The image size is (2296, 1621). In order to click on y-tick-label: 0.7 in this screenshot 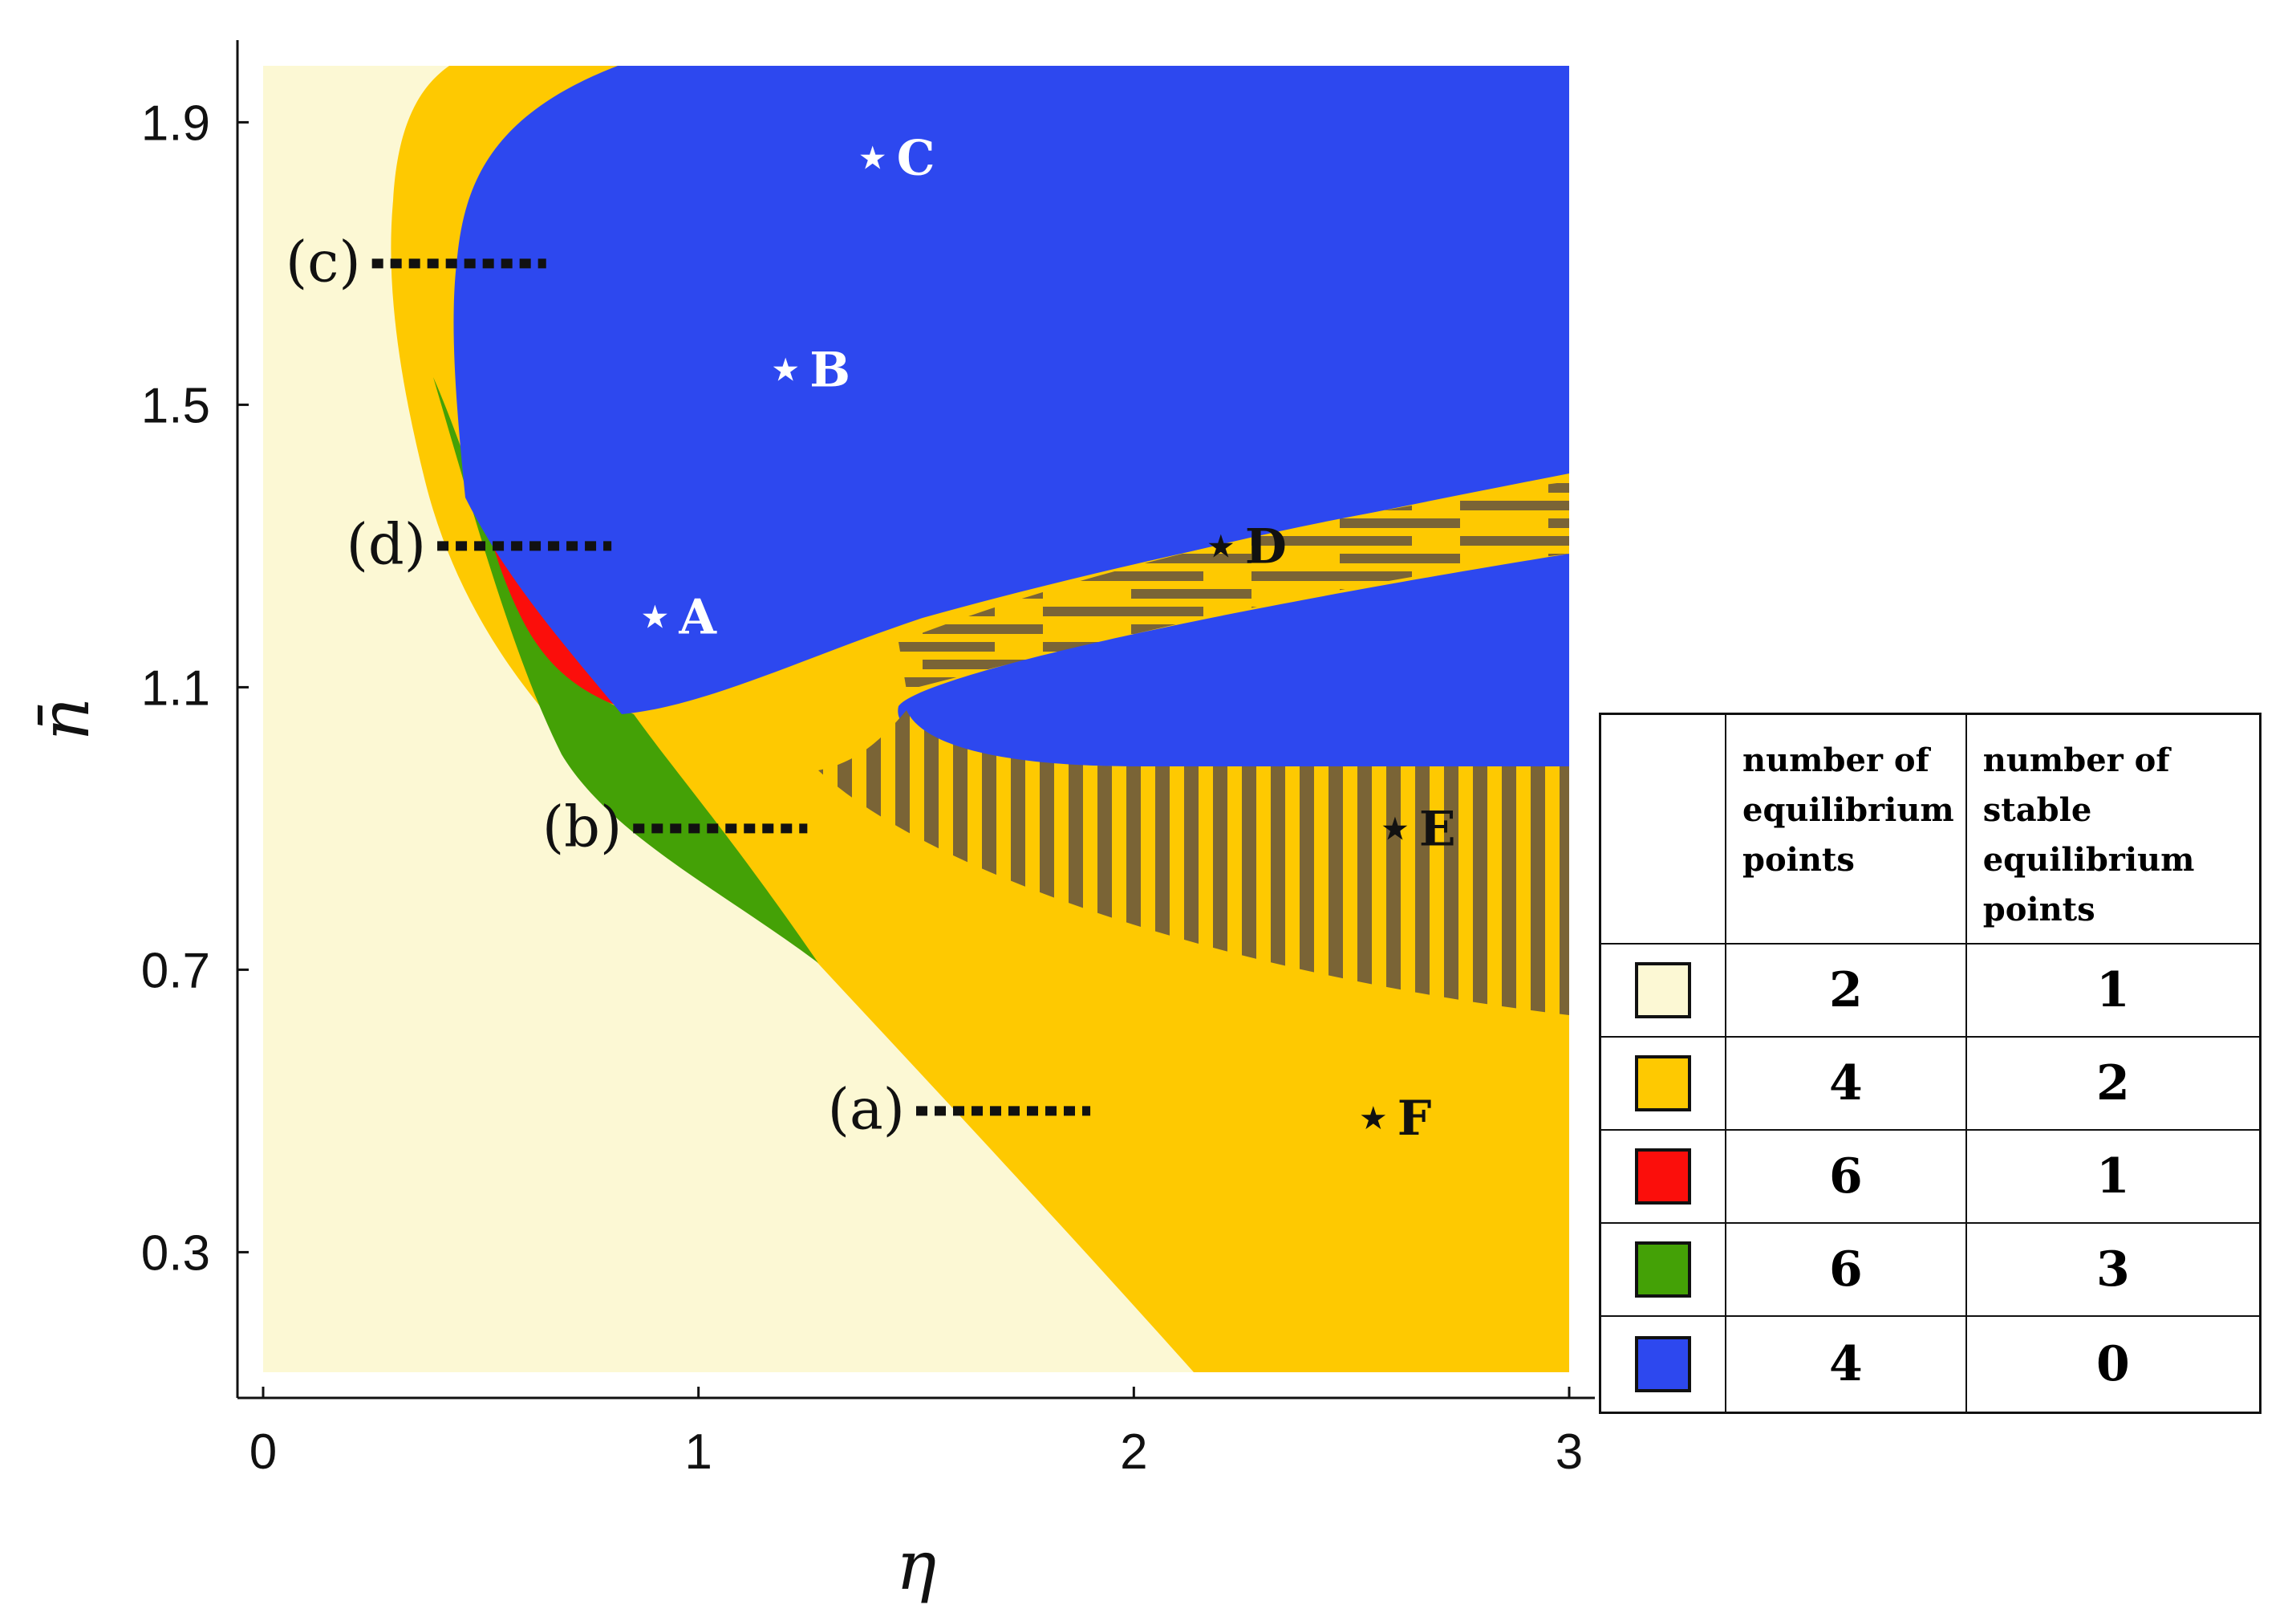, I will do `click(175, 970)`.